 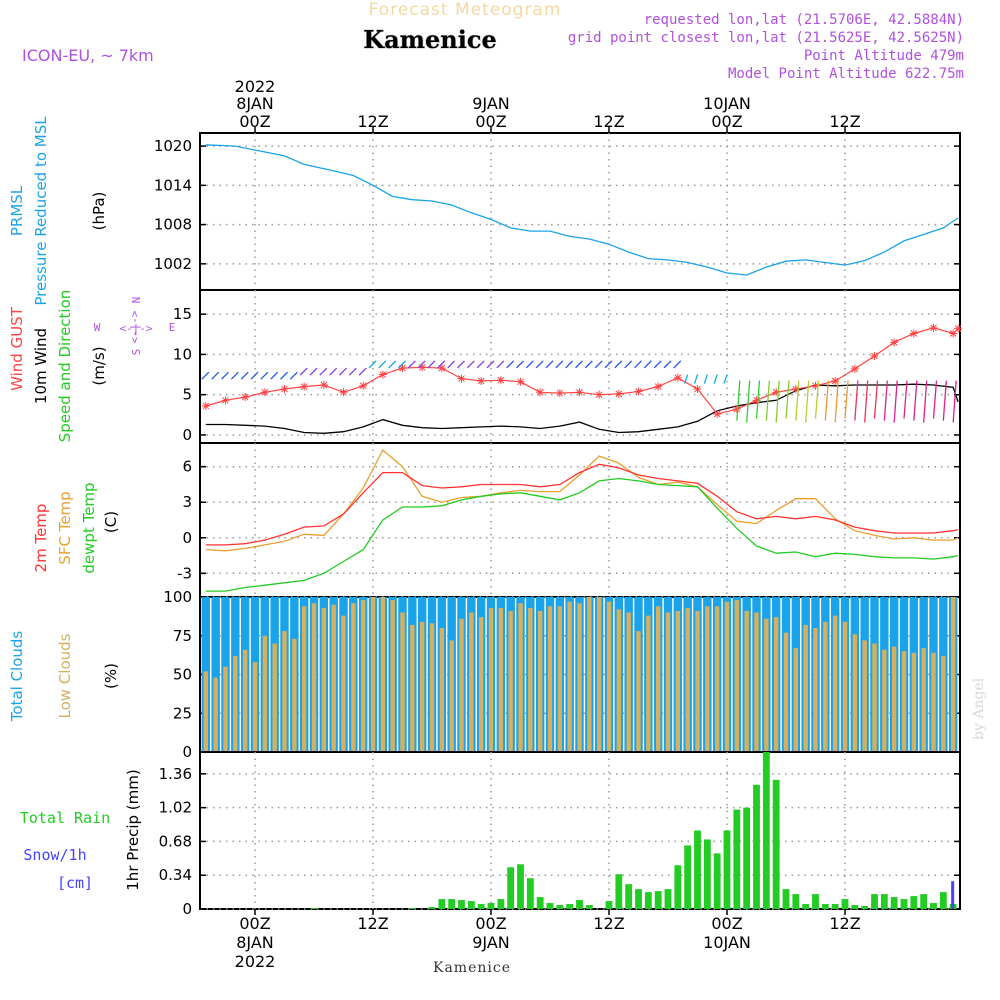 What do you see at coordinates (491, 942) in the screenshot?
I see `bottom-date-label: 9JAN` at bounding box center [491, 942].